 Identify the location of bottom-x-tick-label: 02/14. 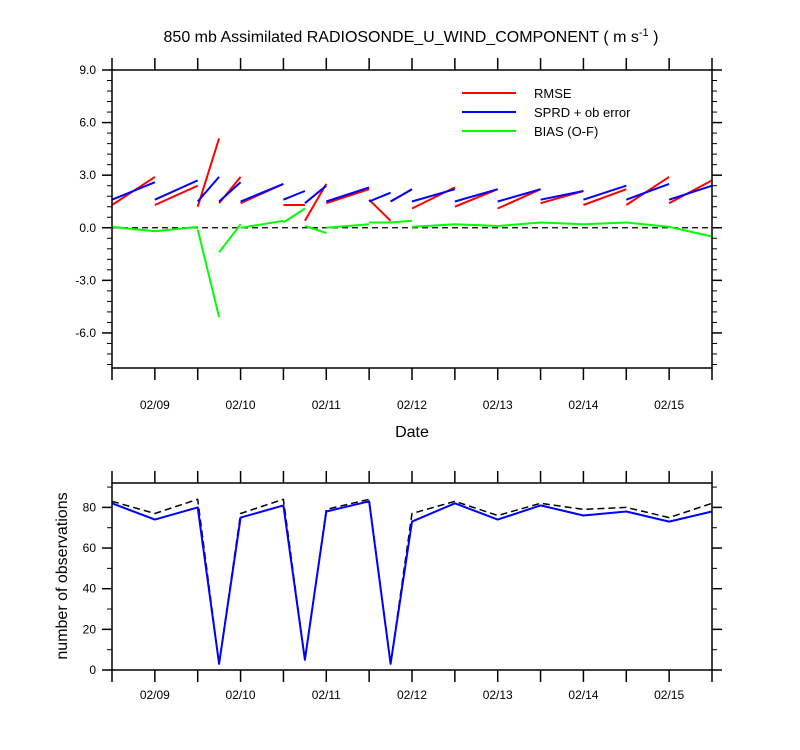
(583, 695).